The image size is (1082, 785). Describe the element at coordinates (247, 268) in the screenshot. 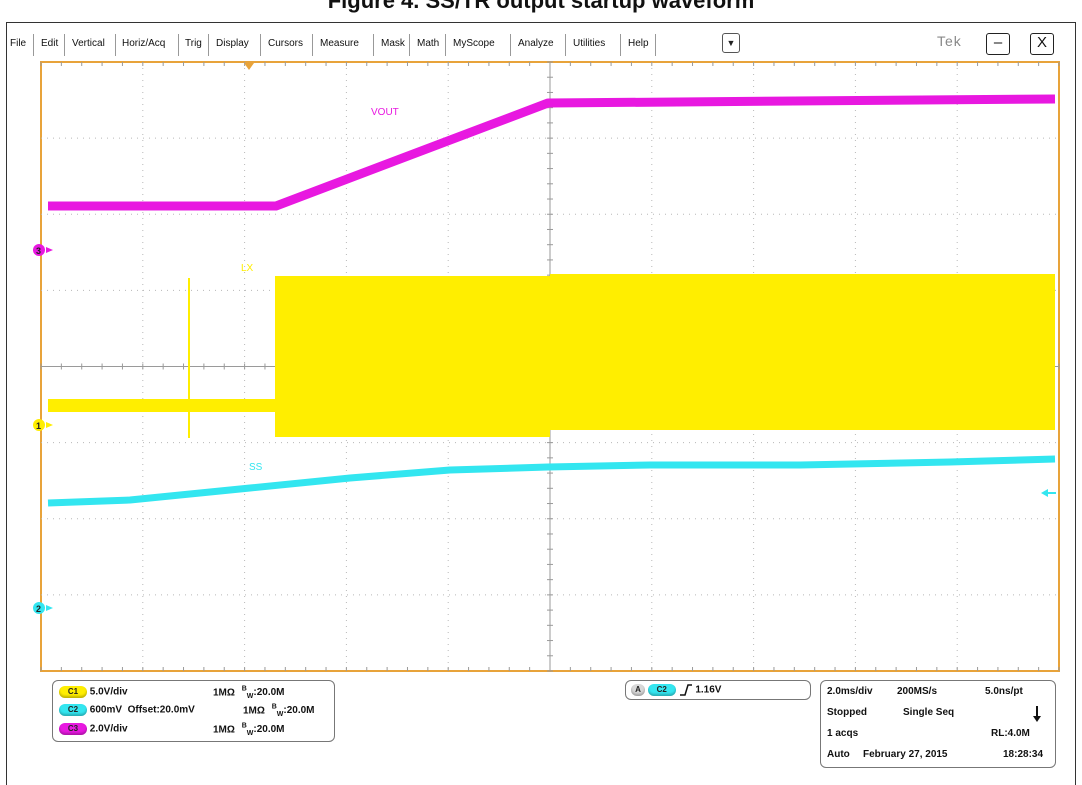

I see `lx-label: LX` at that location.